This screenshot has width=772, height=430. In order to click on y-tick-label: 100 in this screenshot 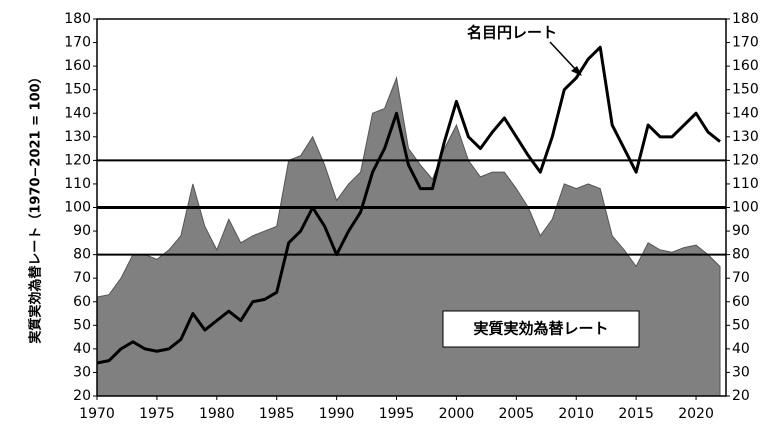, I will do `click(77, 208)`.